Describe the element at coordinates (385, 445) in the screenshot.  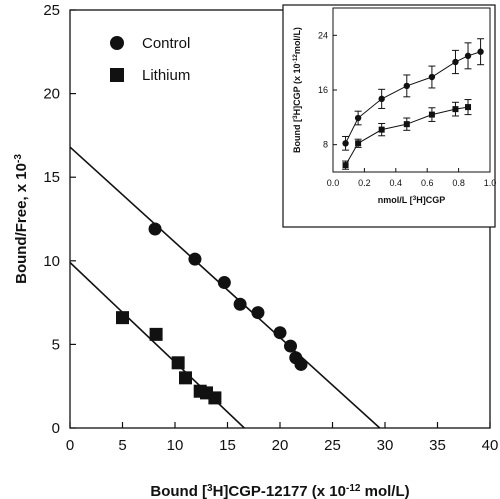
I see `x-tick-label: 30` at that location.